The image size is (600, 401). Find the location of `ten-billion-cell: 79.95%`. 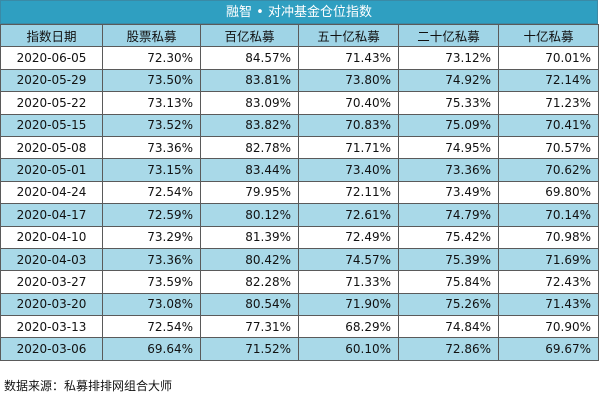

ten-billion-cell: 79.95% is located at coordinates (249, 192).